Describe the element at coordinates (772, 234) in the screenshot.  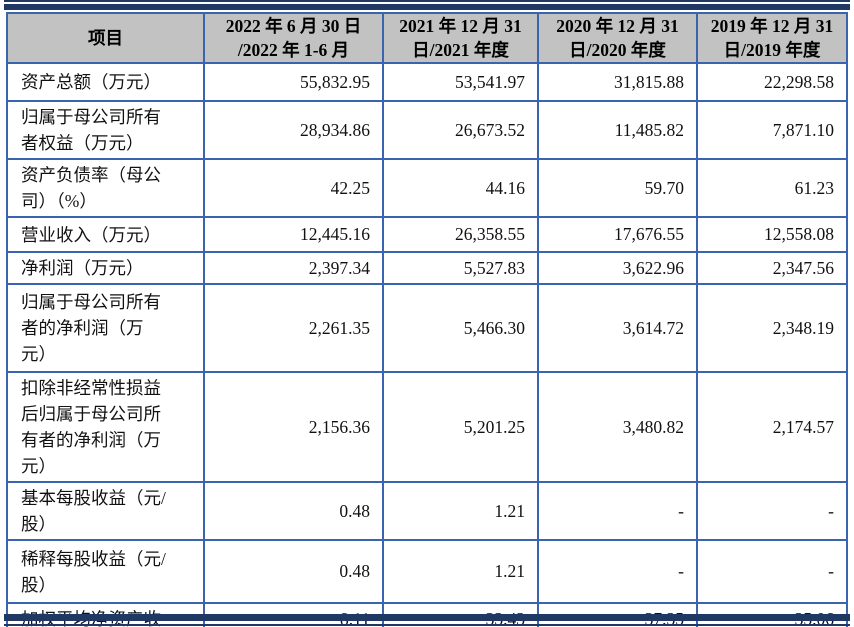
I see `value-cell: 12,558.08` at that location.